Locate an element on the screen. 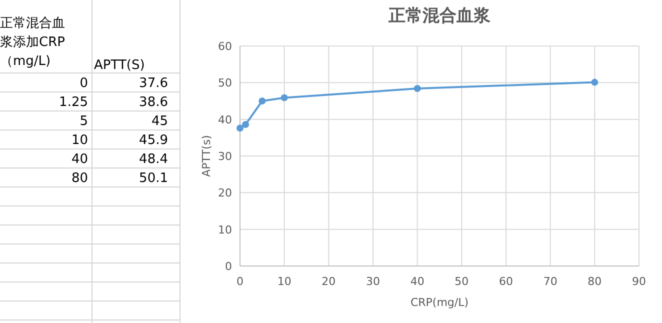 This screenshot has height=323, width=662. y-tick-label: 50 is located at coordinates (225, 83).